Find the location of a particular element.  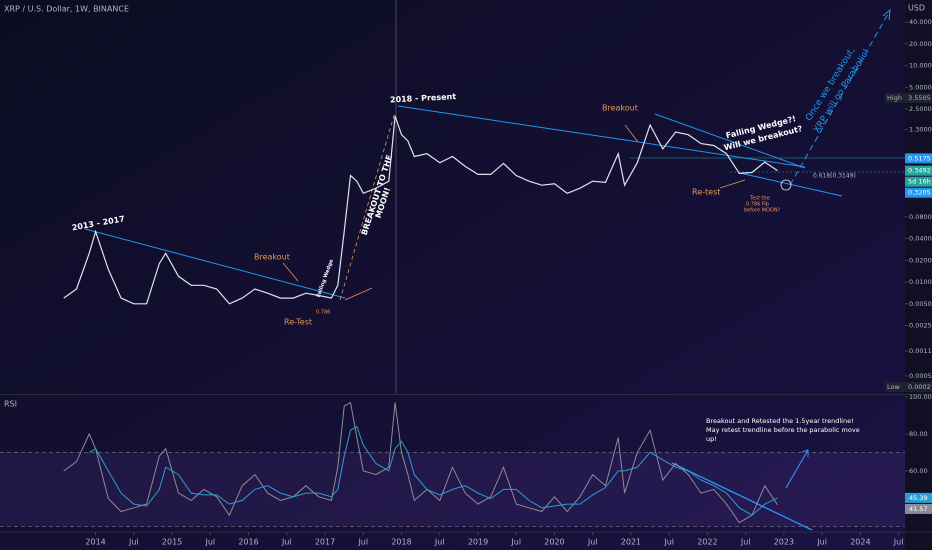

annotation: before MOON? is located at coordinates (762, 211).